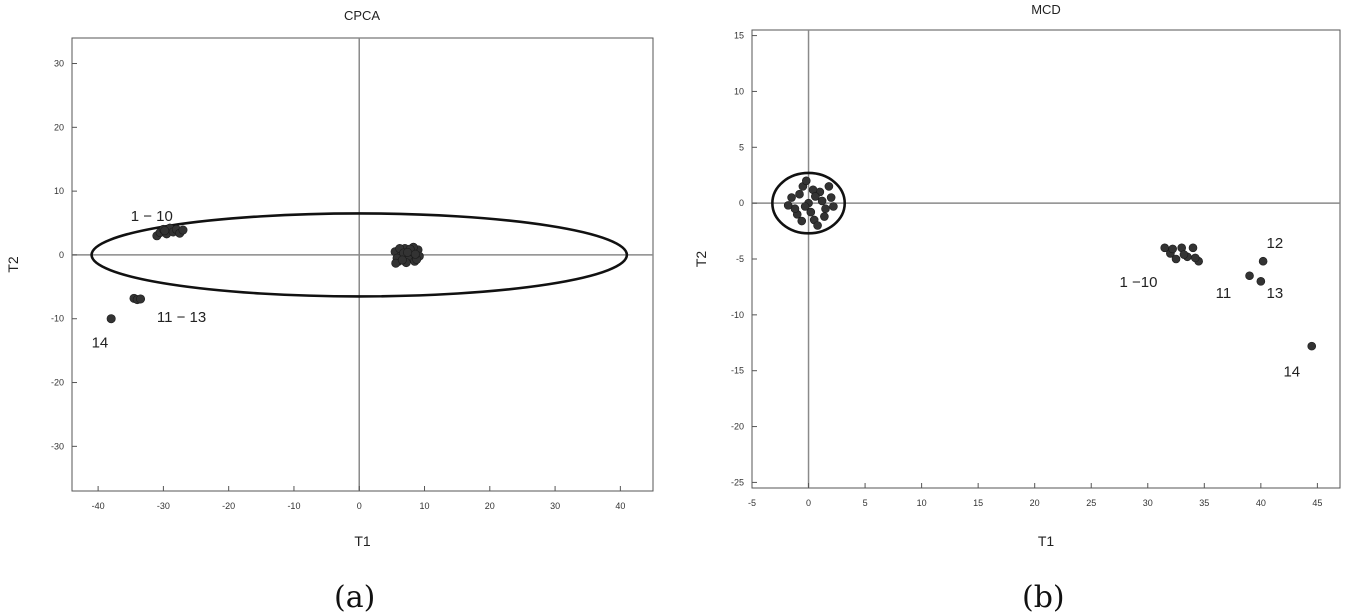  I want to click on mcd-point-annotation: 1 −10, so click(1139, 282).